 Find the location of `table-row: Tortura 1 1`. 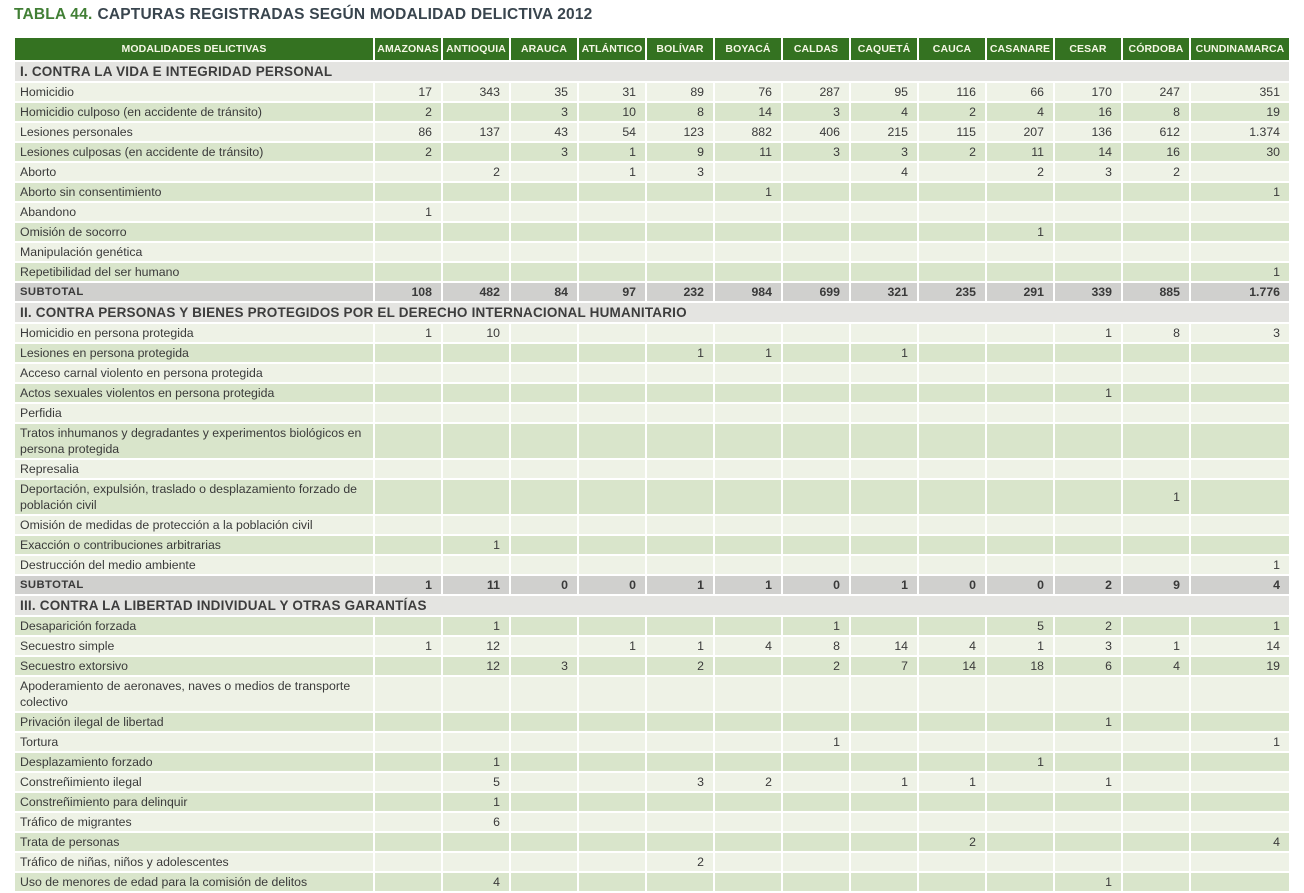

table-row: Tortura 1 1 is located at coordinates (652, 742).